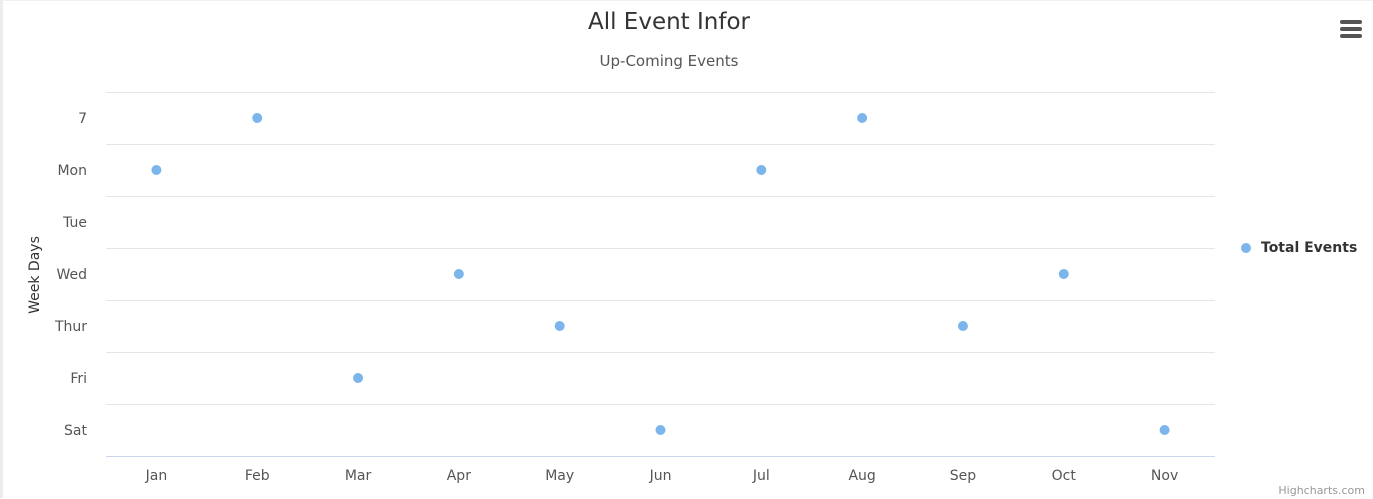  Describe the element at coordinates (35, 275) in the screenshot. I see `y-axis-title: Week Days` at that location.